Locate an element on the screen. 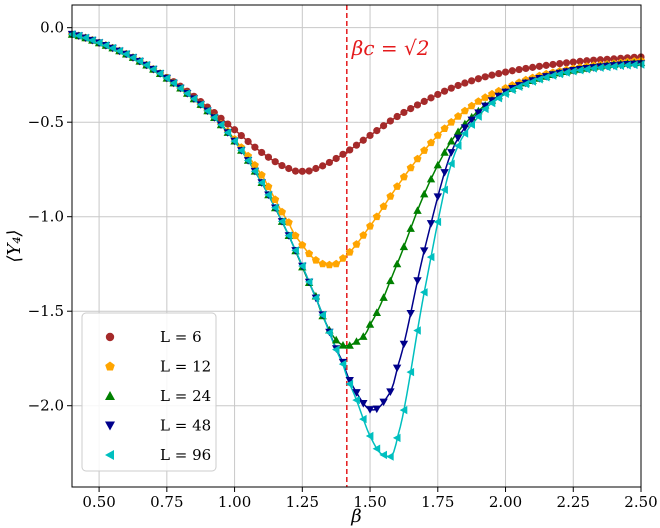 The image size is (660, 528). y-tick-label: 0.0 is located at coordinates (52, 28).